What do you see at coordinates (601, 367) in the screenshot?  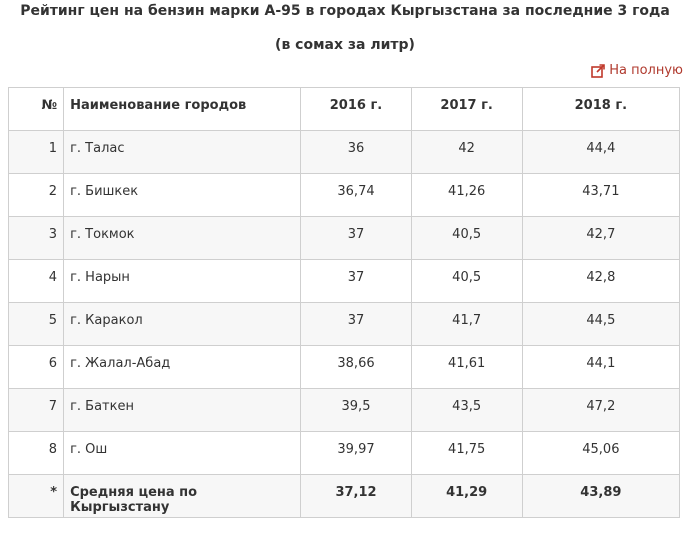 I see `row-2018: 44,1` at bounding box center [601, 367].